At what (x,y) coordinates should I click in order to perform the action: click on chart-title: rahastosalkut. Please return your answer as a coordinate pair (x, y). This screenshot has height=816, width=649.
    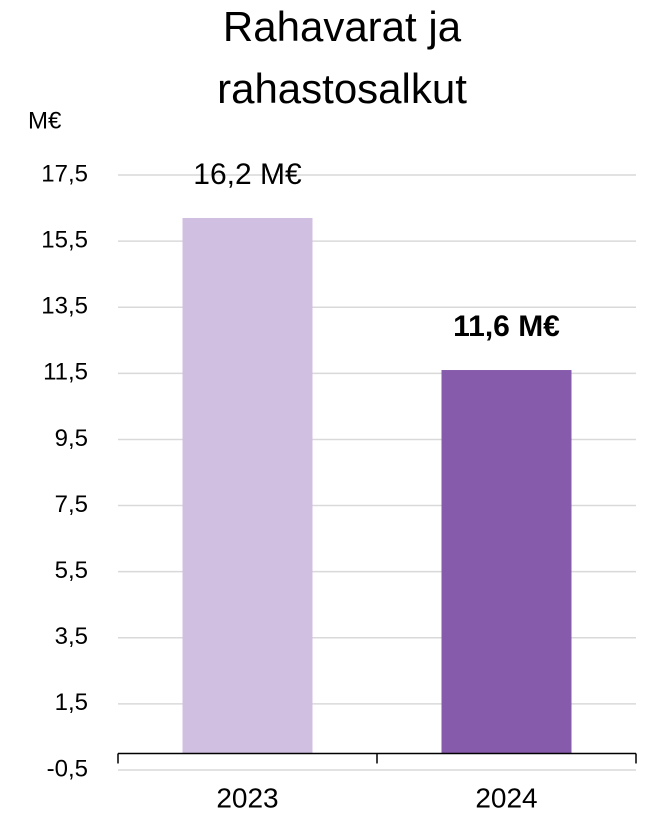
    Looking at the image, I should click on (342, 88).